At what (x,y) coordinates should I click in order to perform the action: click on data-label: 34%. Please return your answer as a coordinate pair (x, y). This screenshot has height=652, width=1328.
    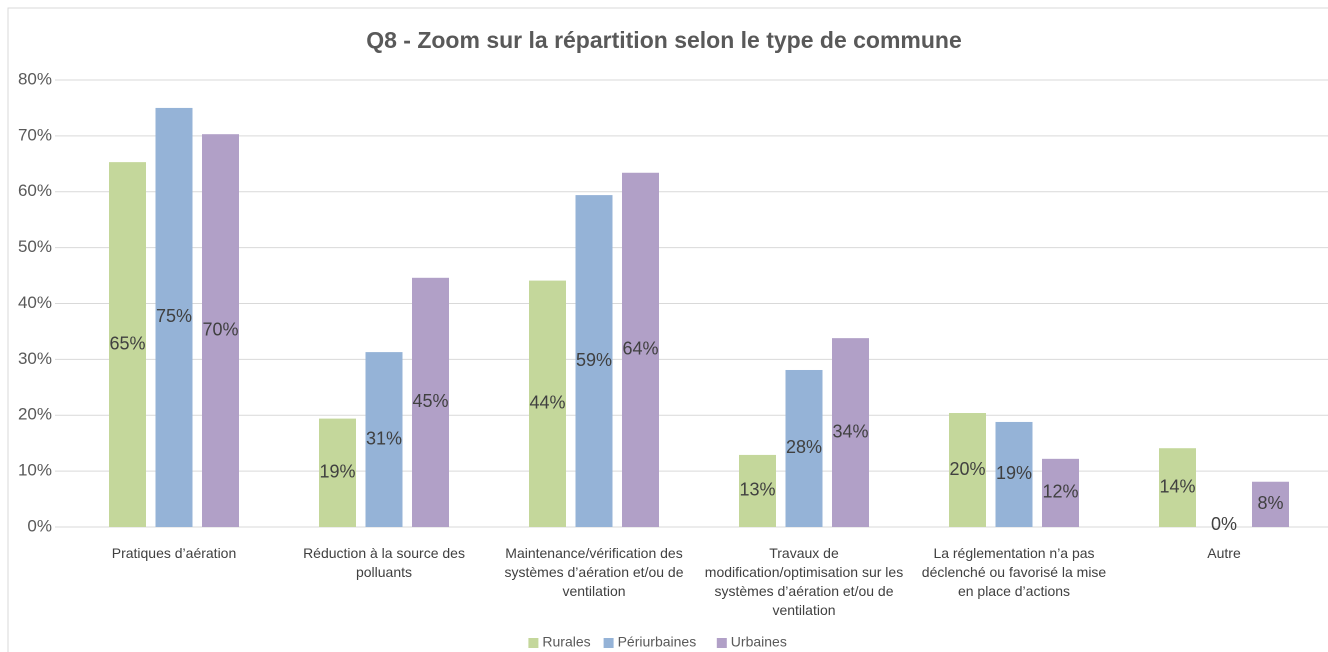
    Looking at the image, I should click on (850, 431).